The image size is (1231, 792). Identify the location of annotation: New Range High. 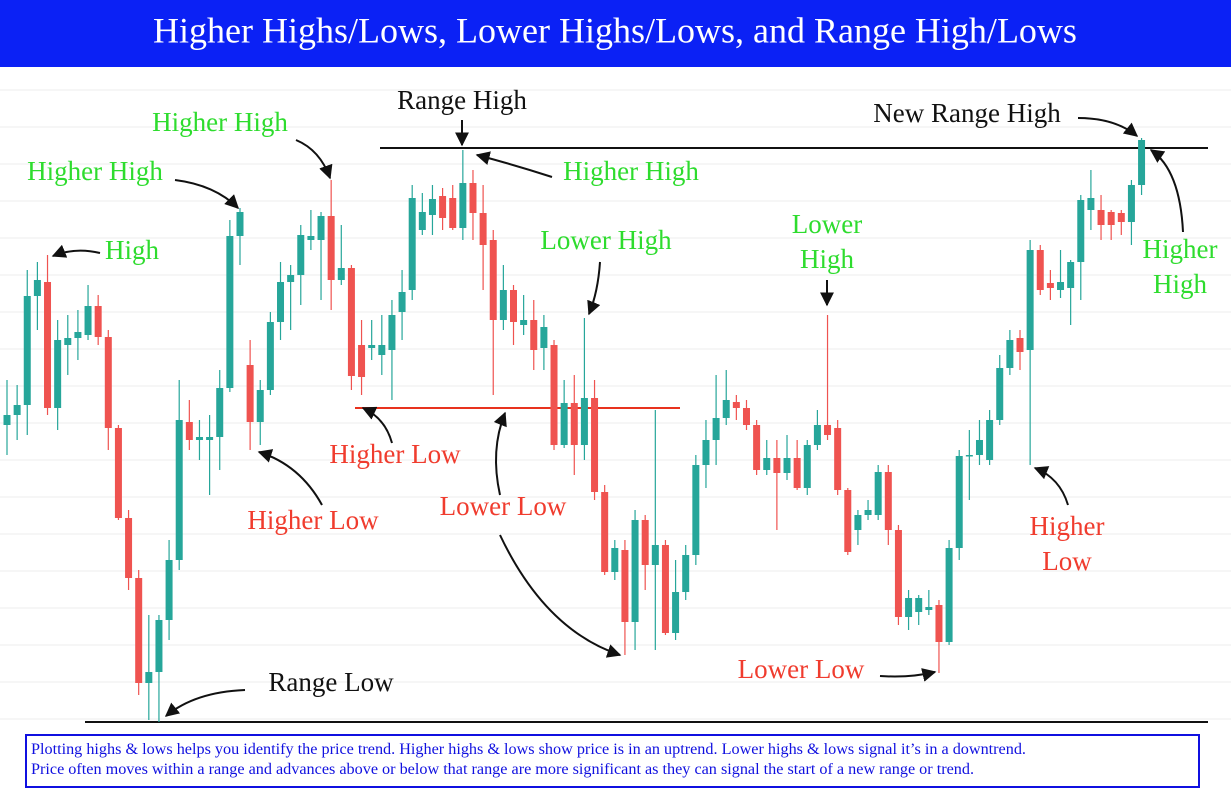
(967, 113).